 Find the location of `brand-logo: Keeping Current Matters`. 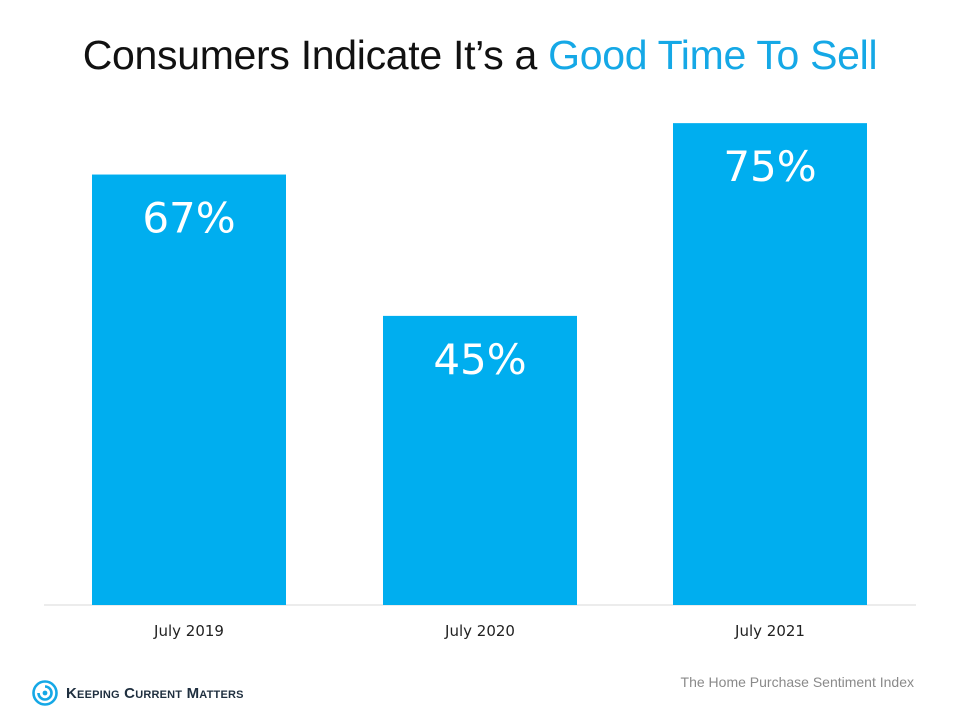

brand-logo: Keeping Current Matters is located at coordinates (138, 693).